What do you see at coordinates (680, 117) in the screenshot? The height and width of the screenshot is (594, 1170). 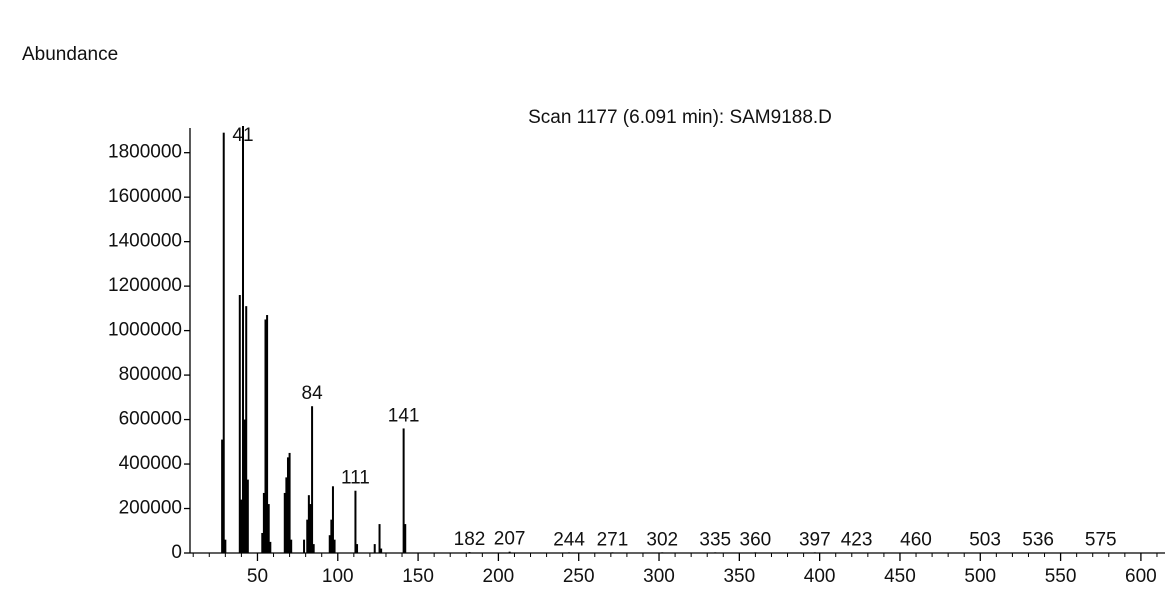 I see `chart-title: Scan 1177 (6.091 min): SAM9188.D` at bounding box center [680, 117].